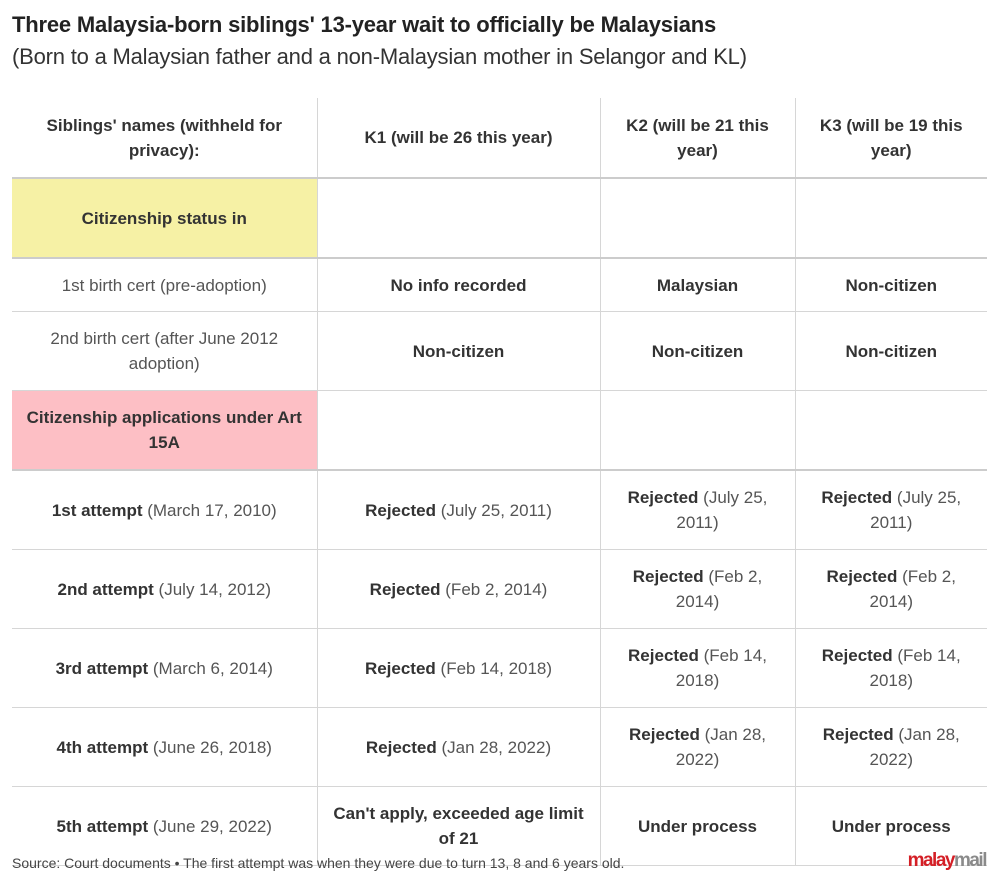 Image resolution: width=1000 pixels, height=893 pixels. What do you see at coordinates (931, 860) in the screenshot?
I see `logo-part-malay: malay` at bounding box center [931, 860].